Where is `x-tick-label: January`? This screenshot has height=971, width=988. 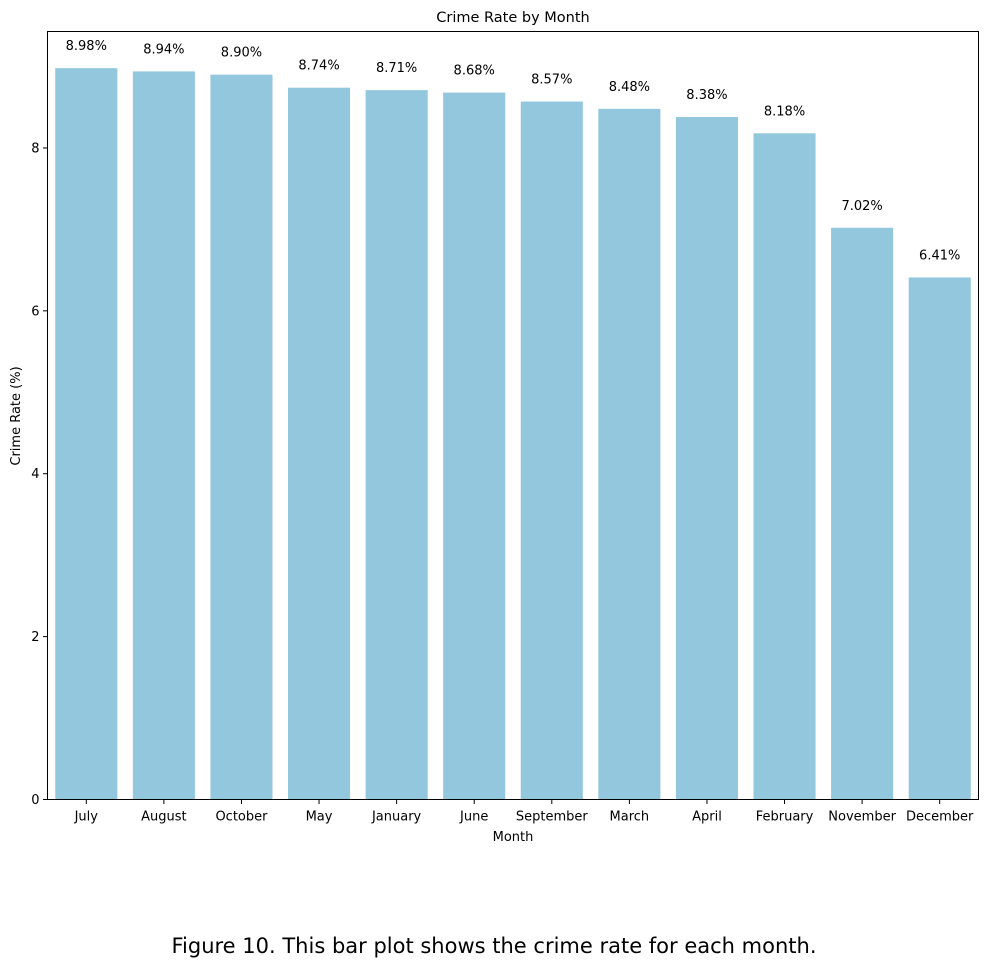 x-tick-label: January is located at coordinates (396, 817).